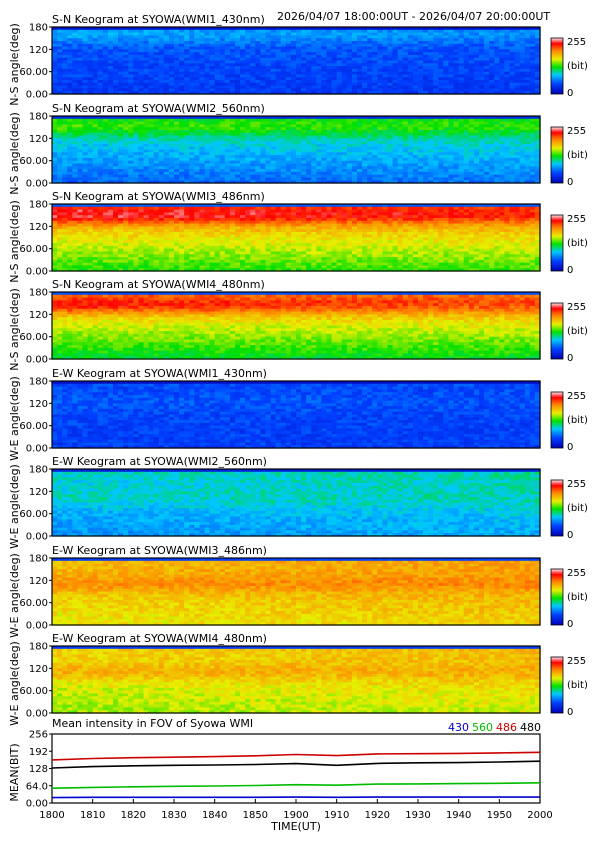 This screenshot has height=842, width=595. What do you see at coordinates (38, 117) in the screenshot?
I see `y-tick-label: 180` at bounding box center [38, 117].